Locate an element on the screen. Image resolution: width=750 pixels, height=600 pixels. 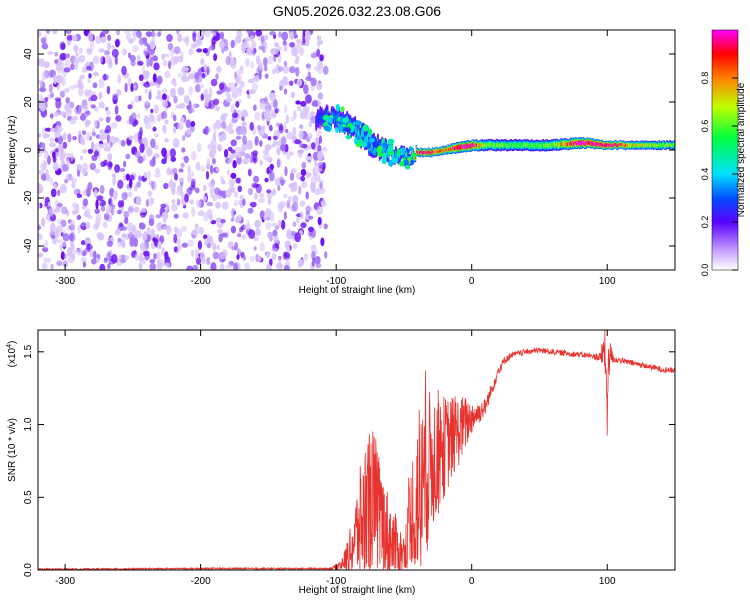
snr-x-tick-label: -300 is located at coordinates (65, 581).